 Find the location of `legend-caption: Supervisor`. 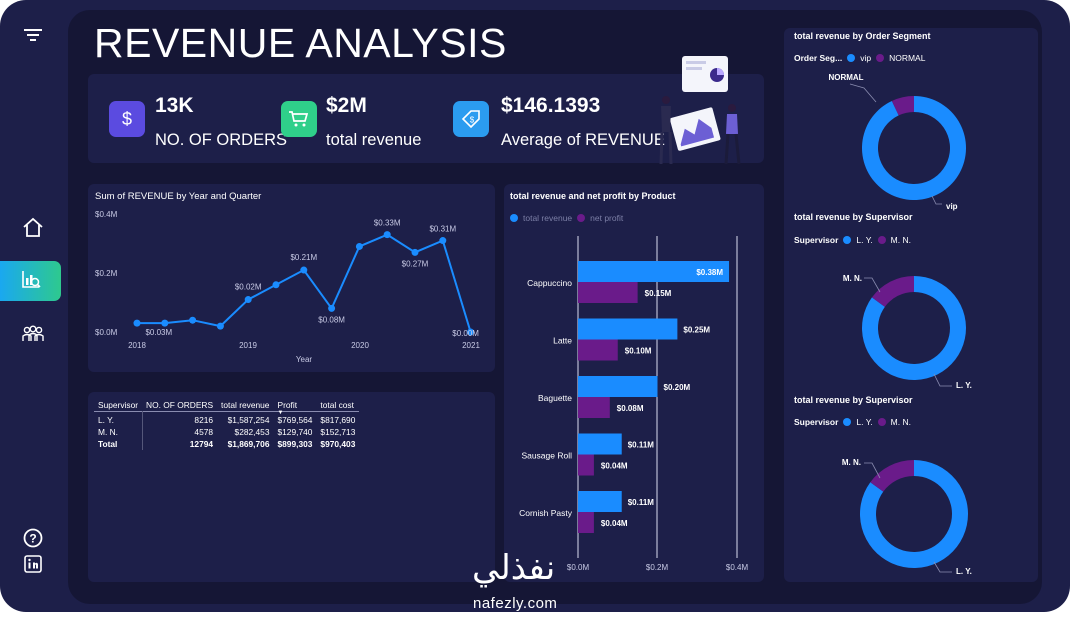

legend-caption: Supervisor is located at coordinates (816, 240).